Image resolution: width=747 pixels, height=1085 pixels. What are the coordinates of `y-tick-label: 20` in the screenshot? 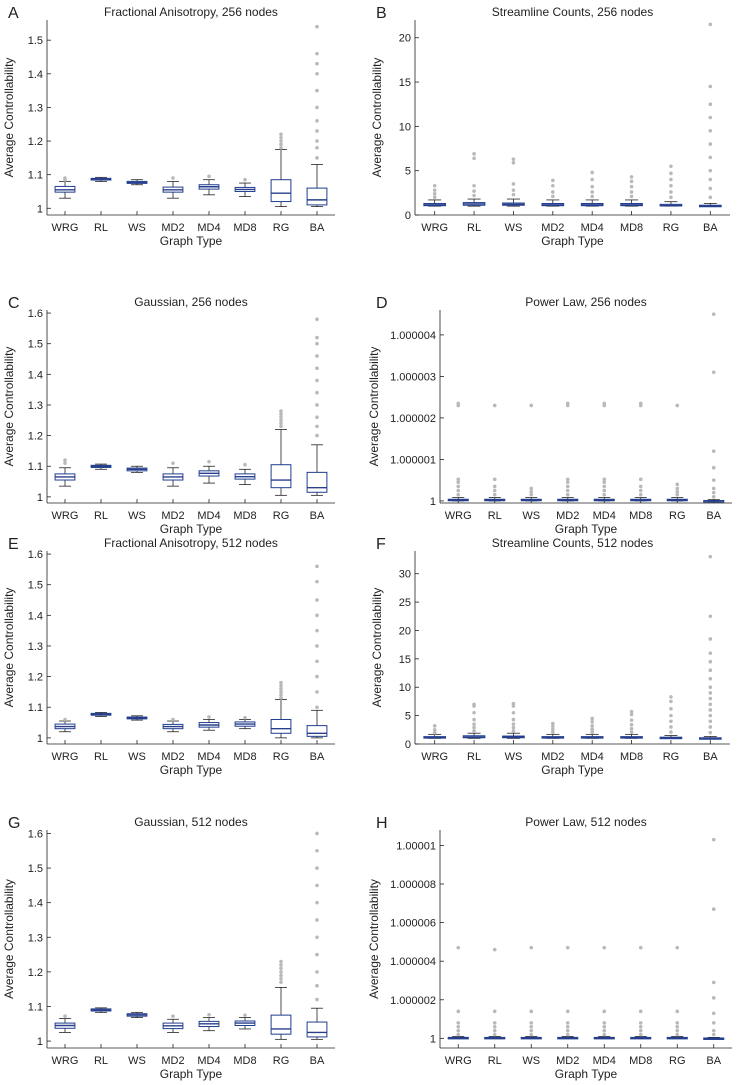 It's located at (405, 39).